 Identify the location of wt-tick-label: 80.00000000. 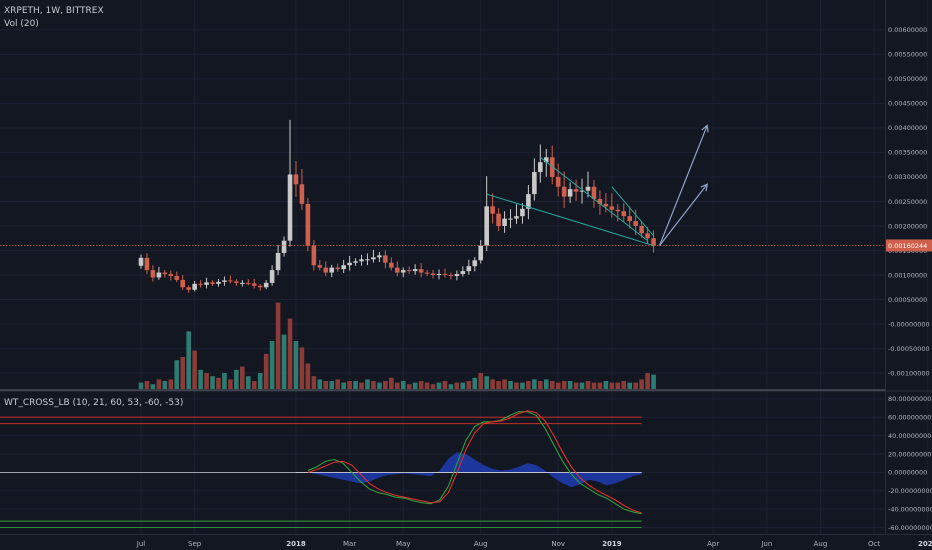
(909, 399).